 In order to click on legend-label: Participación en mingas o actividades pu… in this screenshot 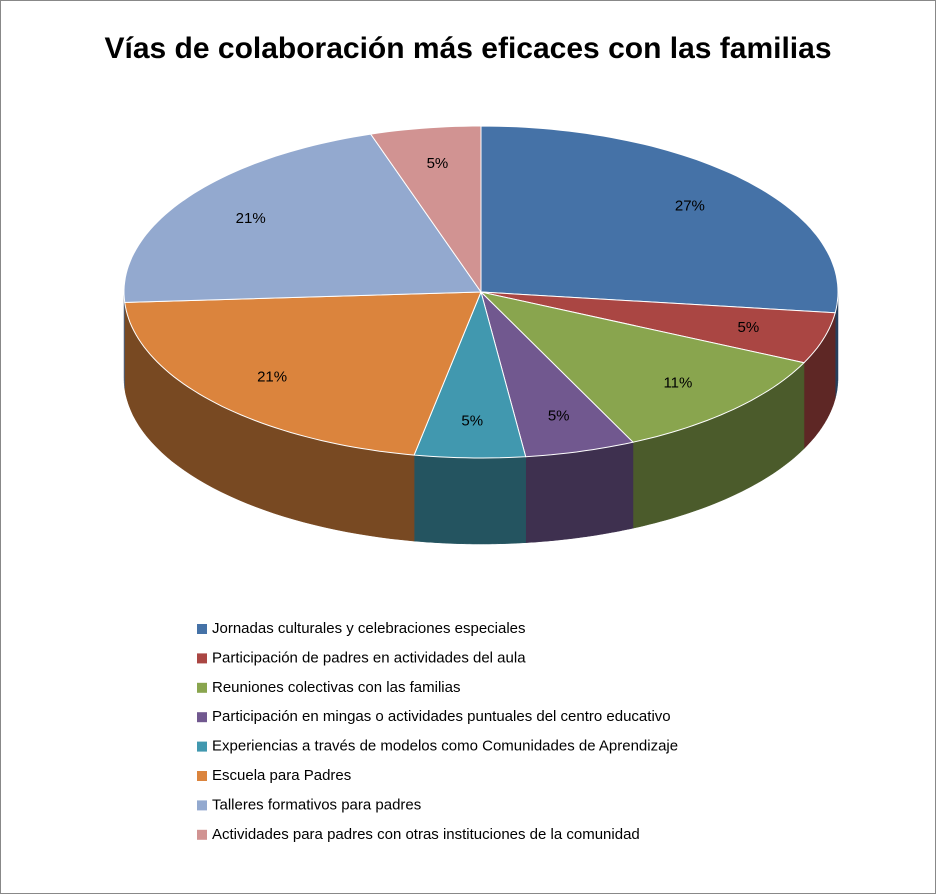, I will do `click(441, 716)`.